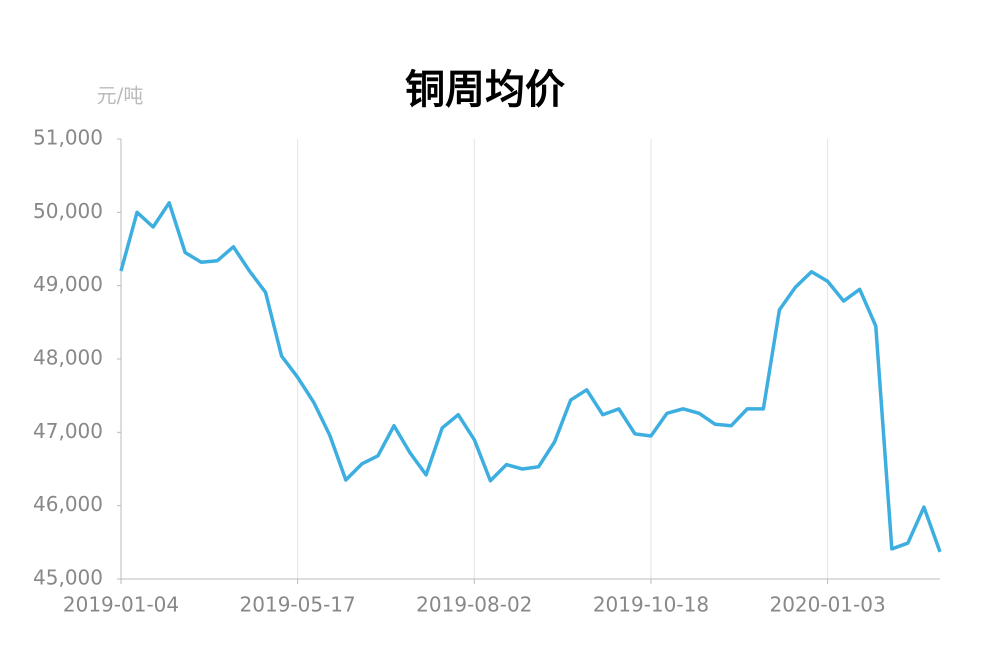 Image resolution: width=1000 pixels, height=664 pixels. Describe the element at coordinates (121, 605) in the screenshot. I see `x-tick-label: 2019-01-04` at that location.